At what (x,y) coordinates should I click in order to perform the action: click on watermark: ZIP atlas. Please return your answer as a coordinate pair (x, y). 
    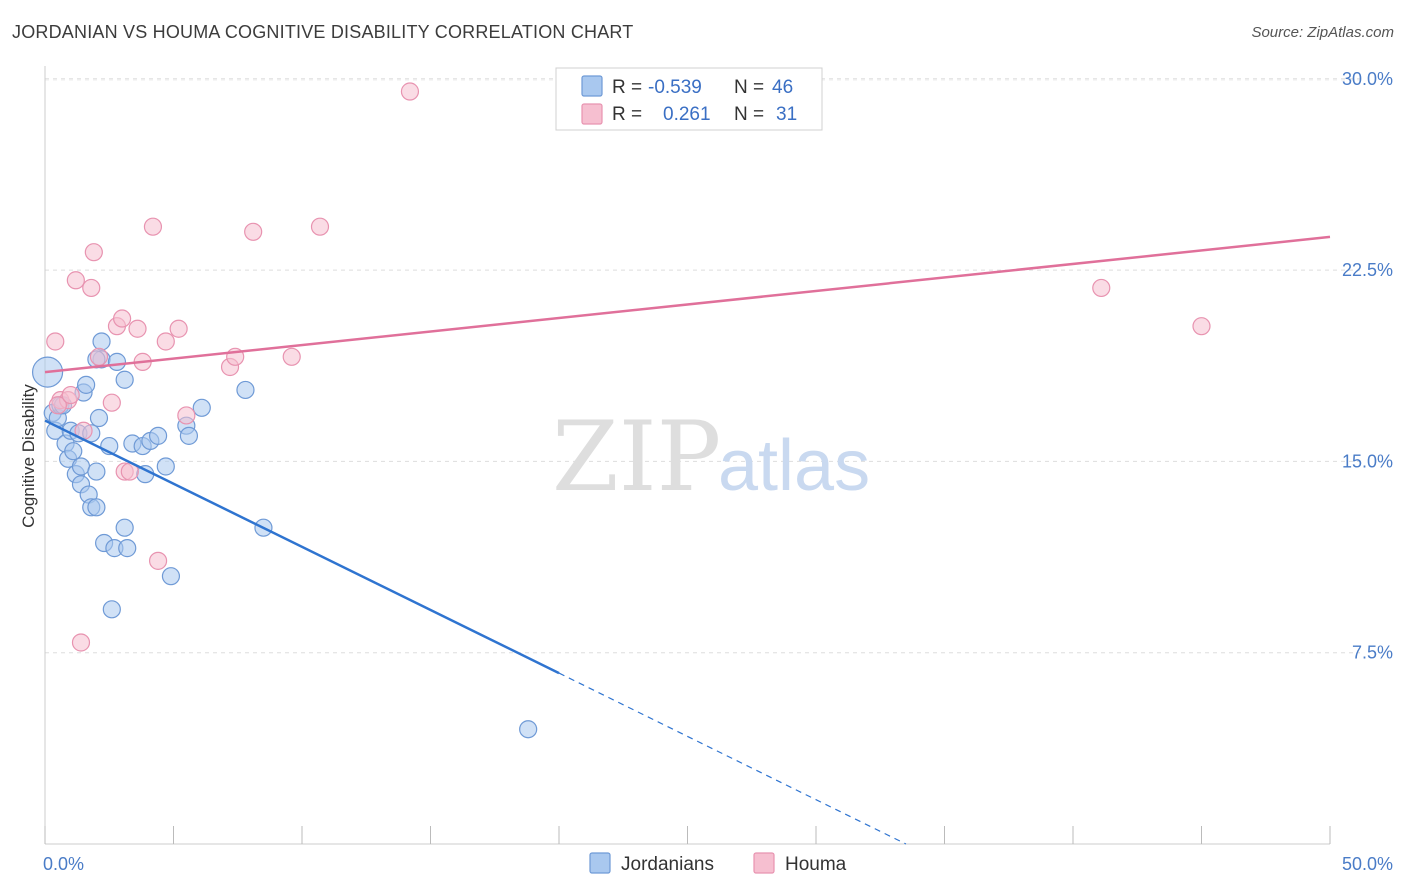
    Looking at the image, I should click on (711, 457).